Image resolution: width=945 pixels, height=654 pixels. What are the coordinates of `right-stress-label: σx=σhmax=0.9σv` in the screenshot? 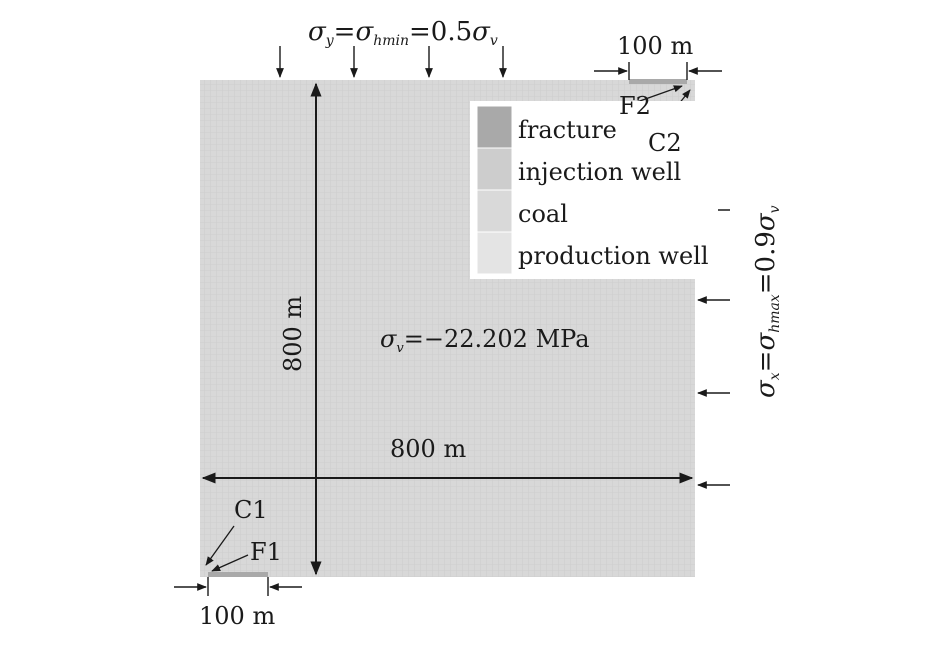 It's located at (767, 301).